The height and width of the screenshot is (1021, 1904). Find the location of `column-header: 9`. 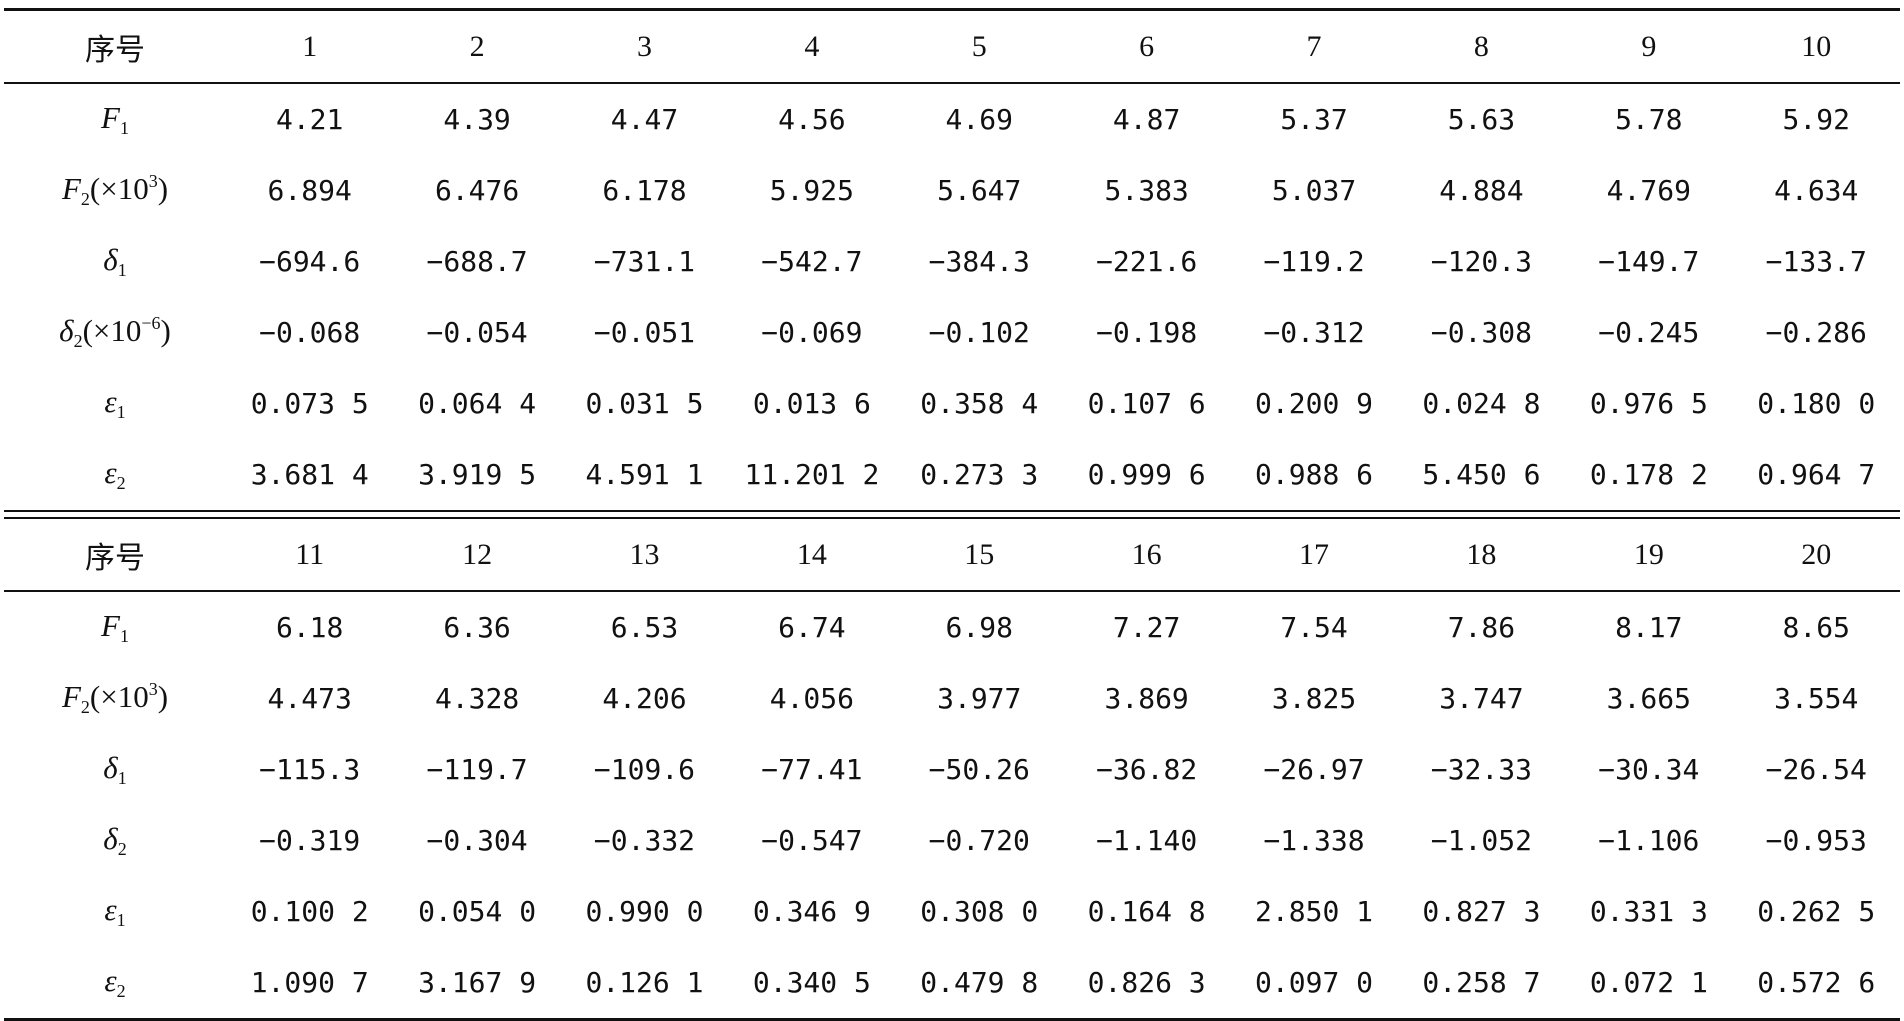

column-header: 9 is located at coordinates (1649, 46).